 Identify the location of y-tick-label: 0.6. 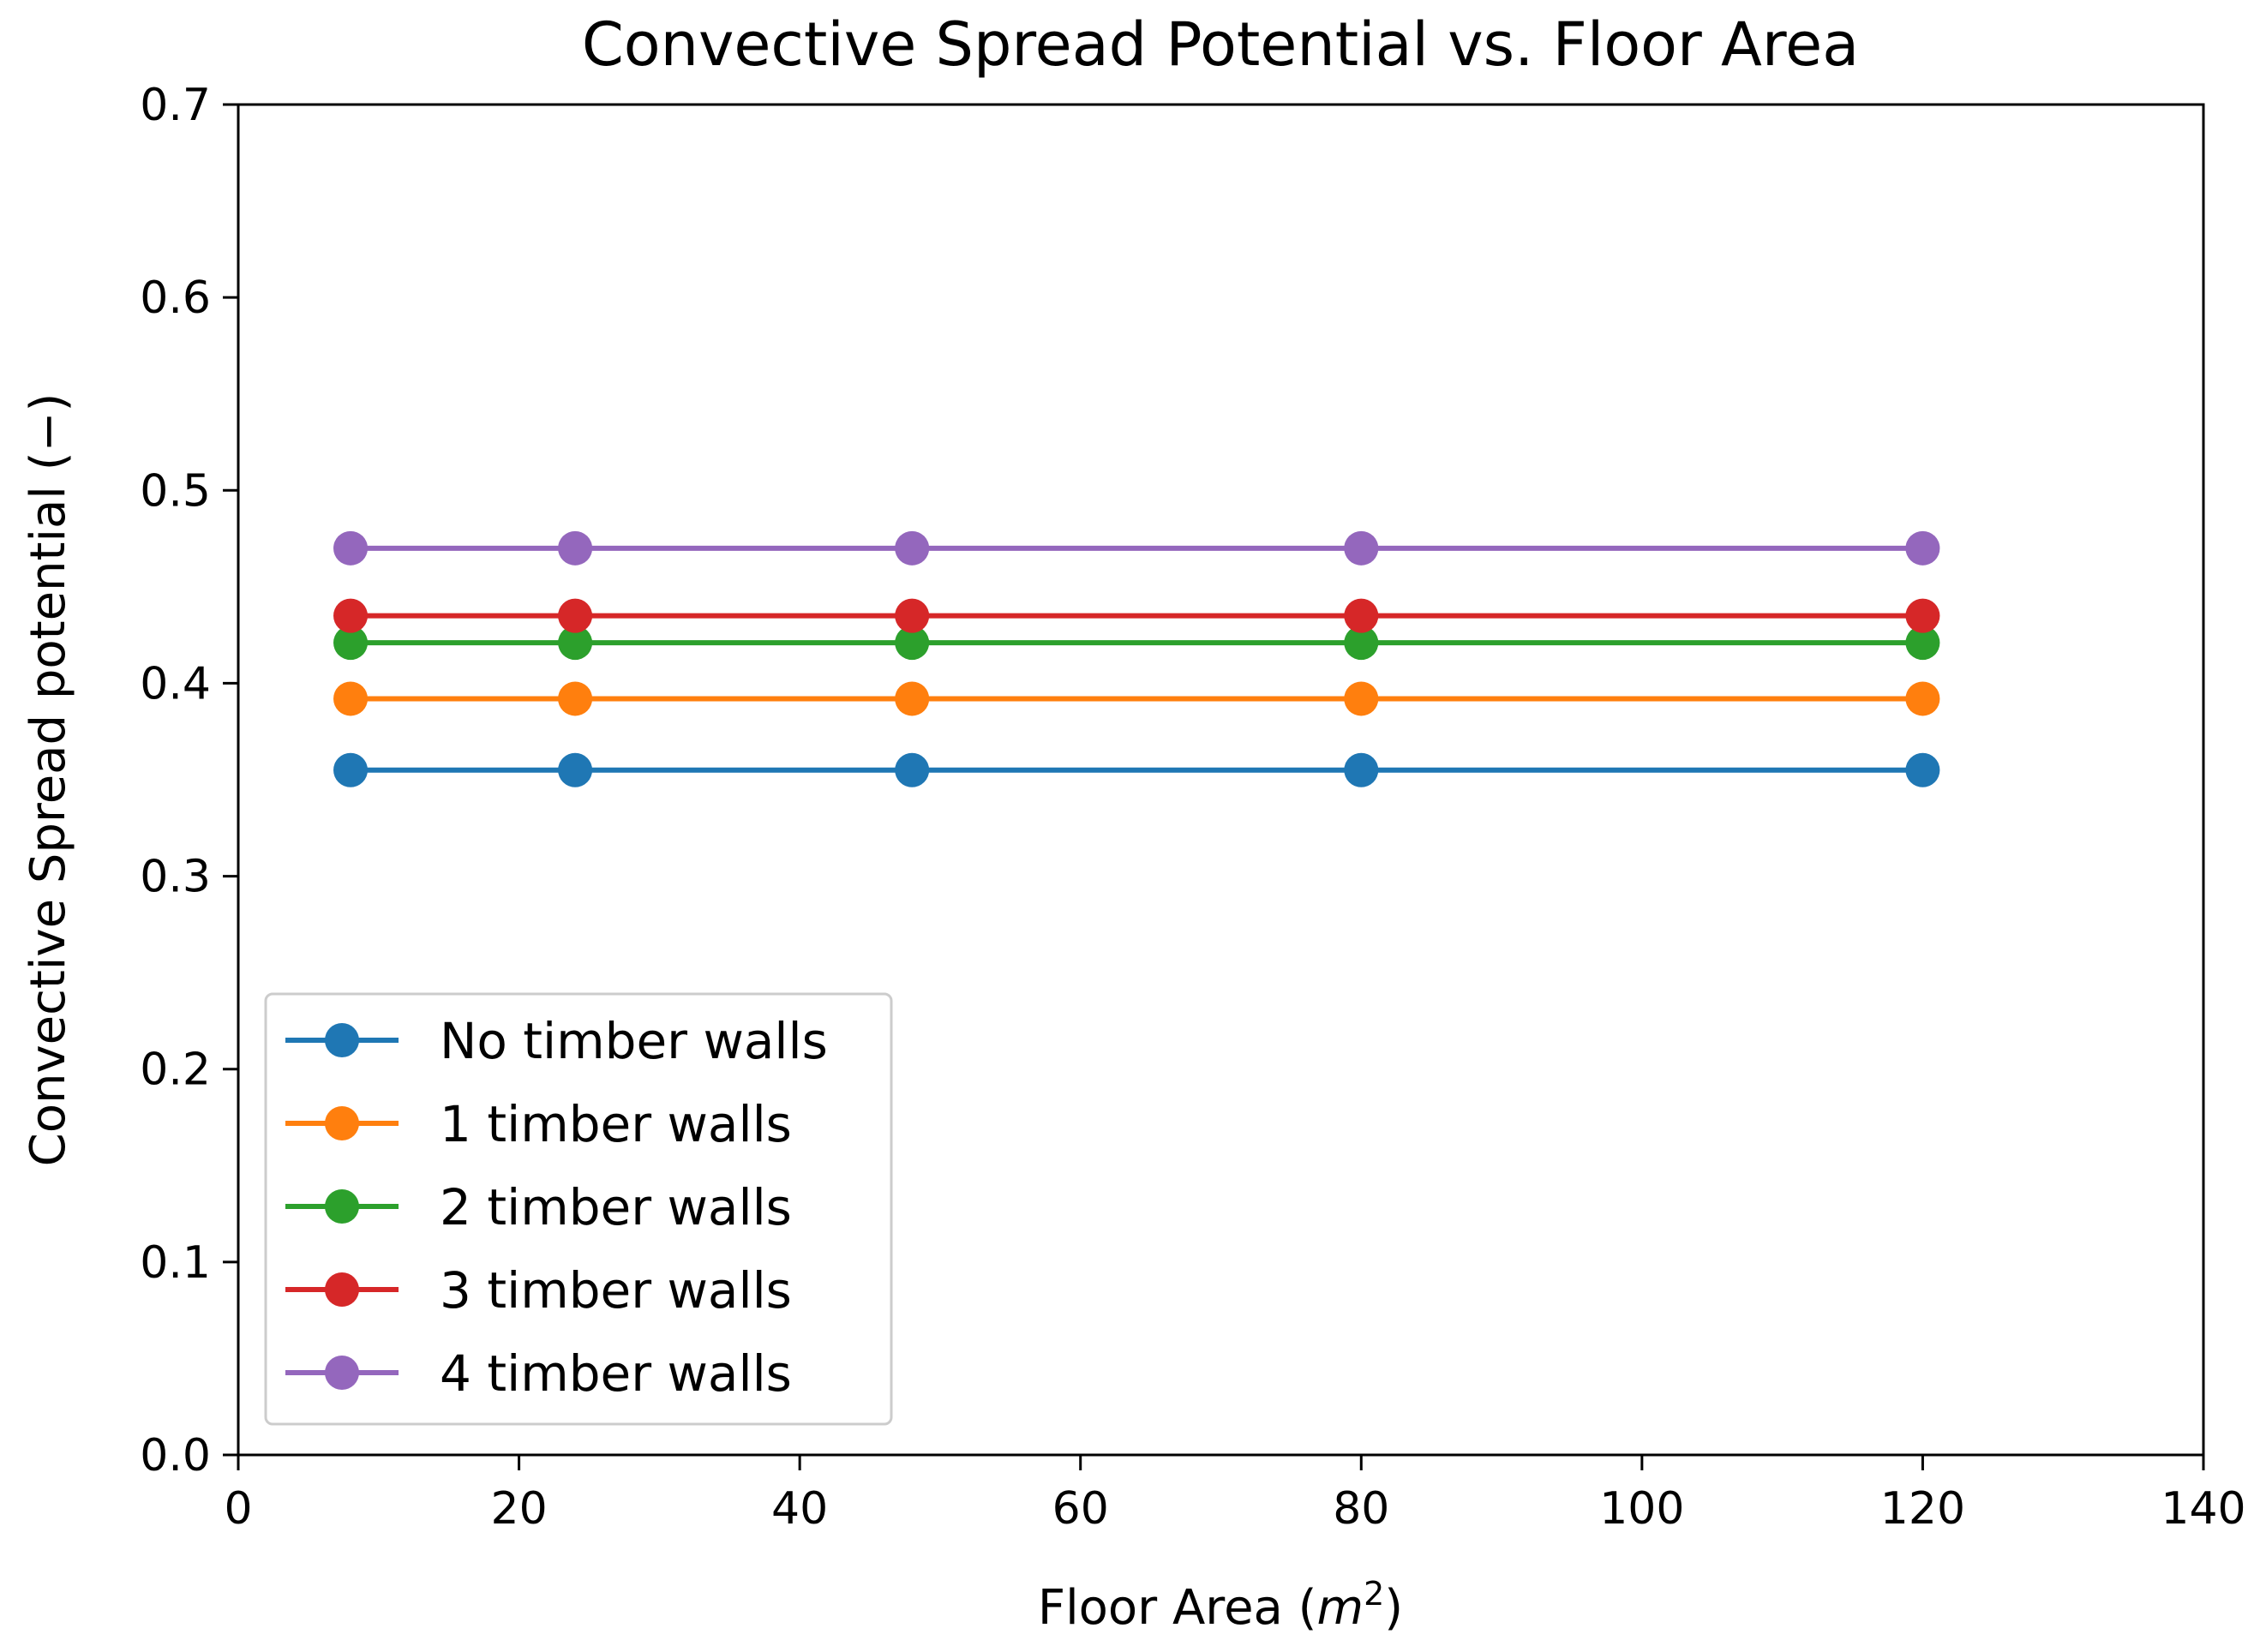
(175, 298).